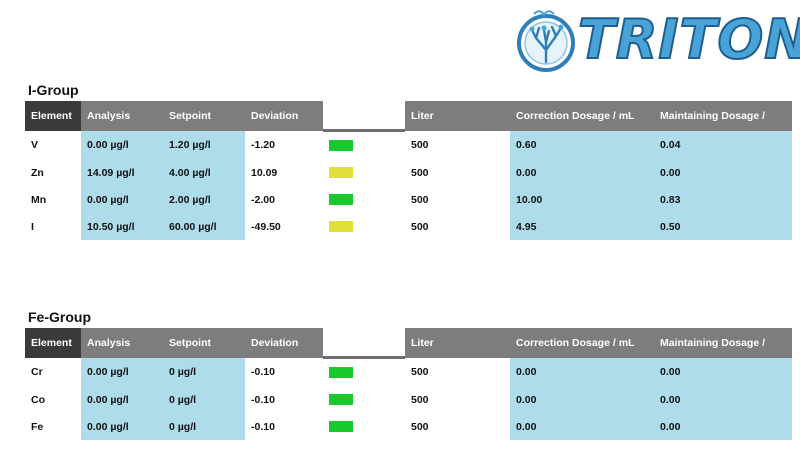  What do you see at coordinates (204, 172) in the screenshot?
I see `setpoint-cell: 4.00 µg/l` at bounding box center [204, 172].